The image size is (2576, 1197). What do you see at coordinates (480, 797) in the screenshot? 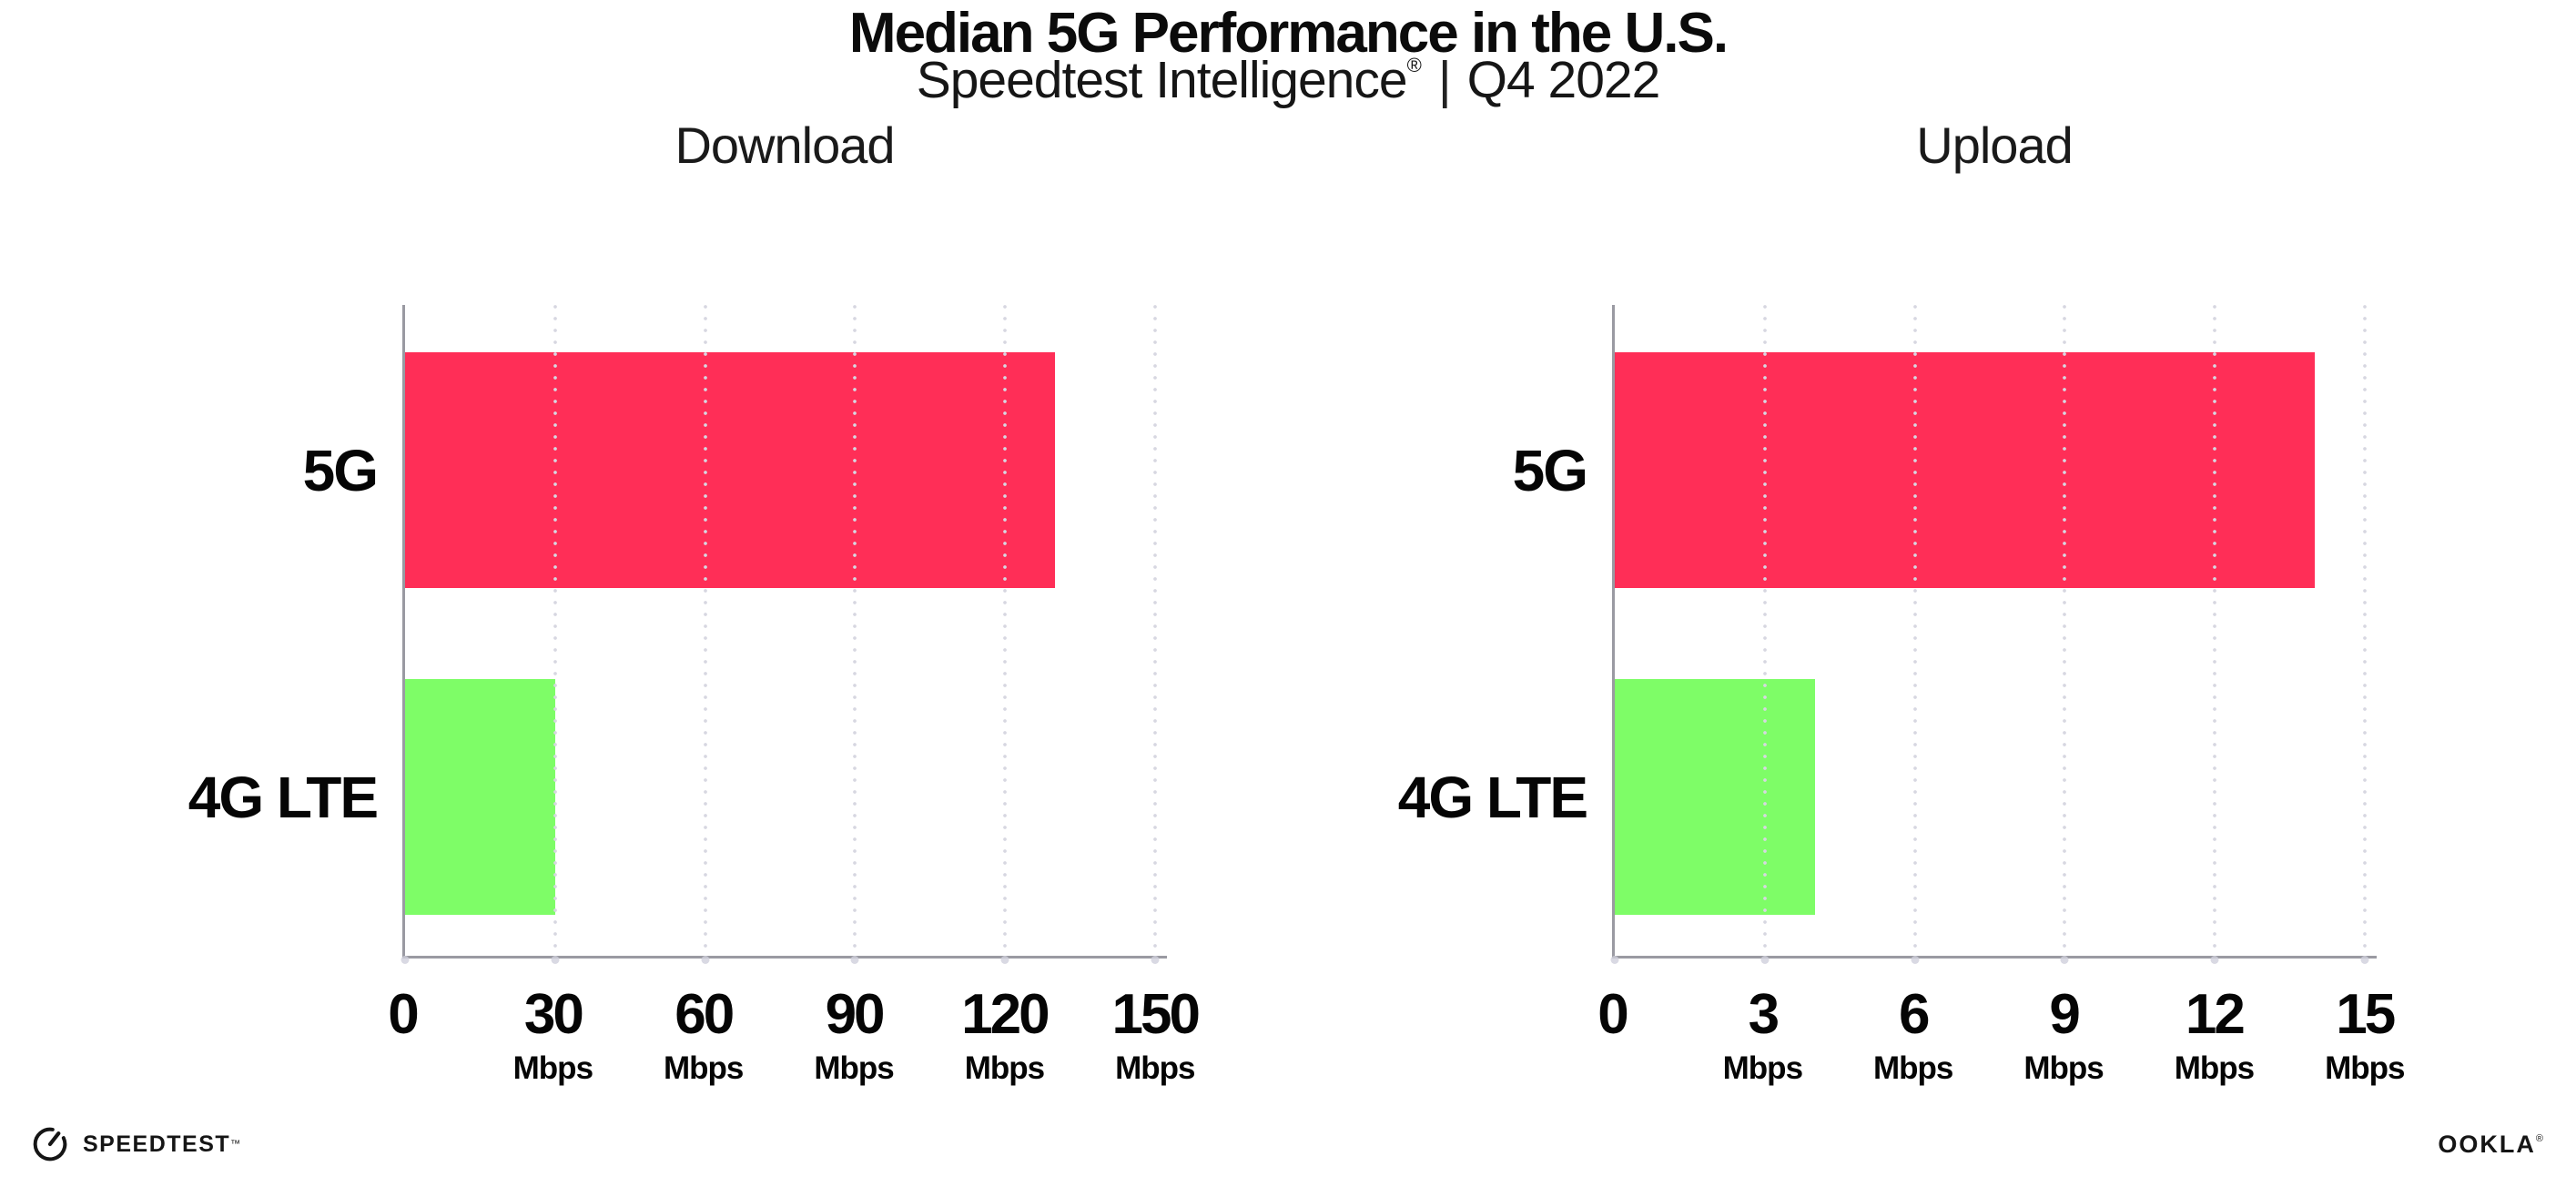
I see `download-bar-4g-lte` at bounding box center [480, 797].